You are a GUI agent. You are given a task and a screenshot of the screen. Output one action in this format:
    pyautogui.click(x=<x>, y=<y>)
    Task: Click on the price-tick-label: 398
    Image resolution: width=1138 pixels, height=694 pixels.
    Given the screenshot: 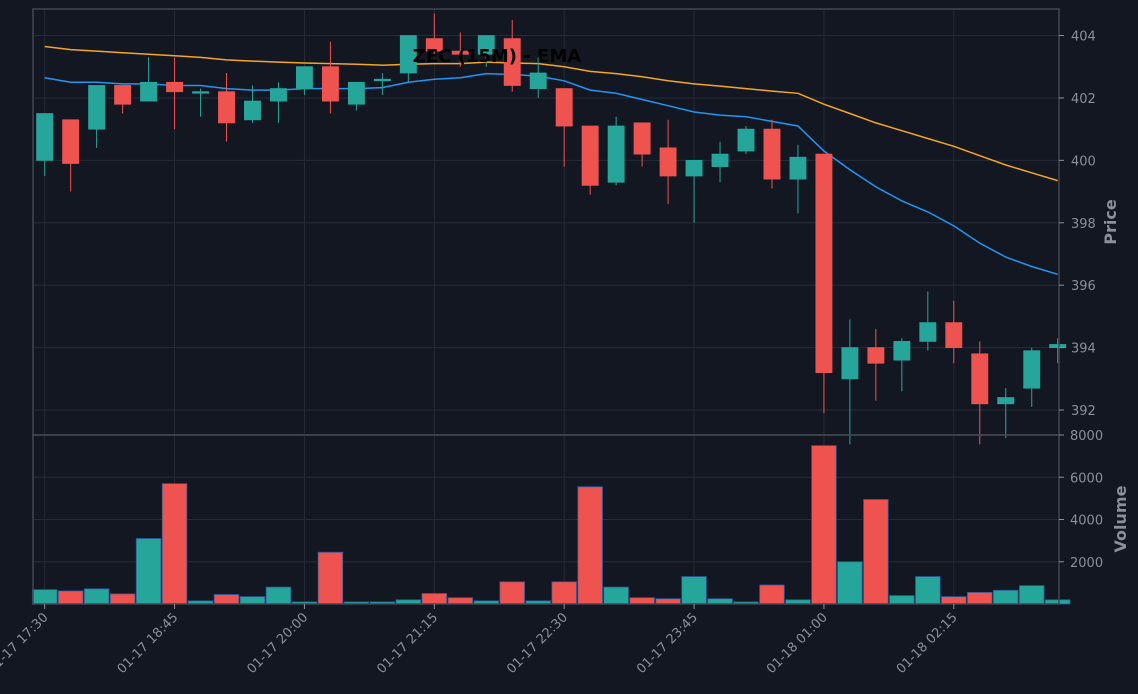 What is the action you would take?
    pyautogui.click(x=1083, y=224)
    